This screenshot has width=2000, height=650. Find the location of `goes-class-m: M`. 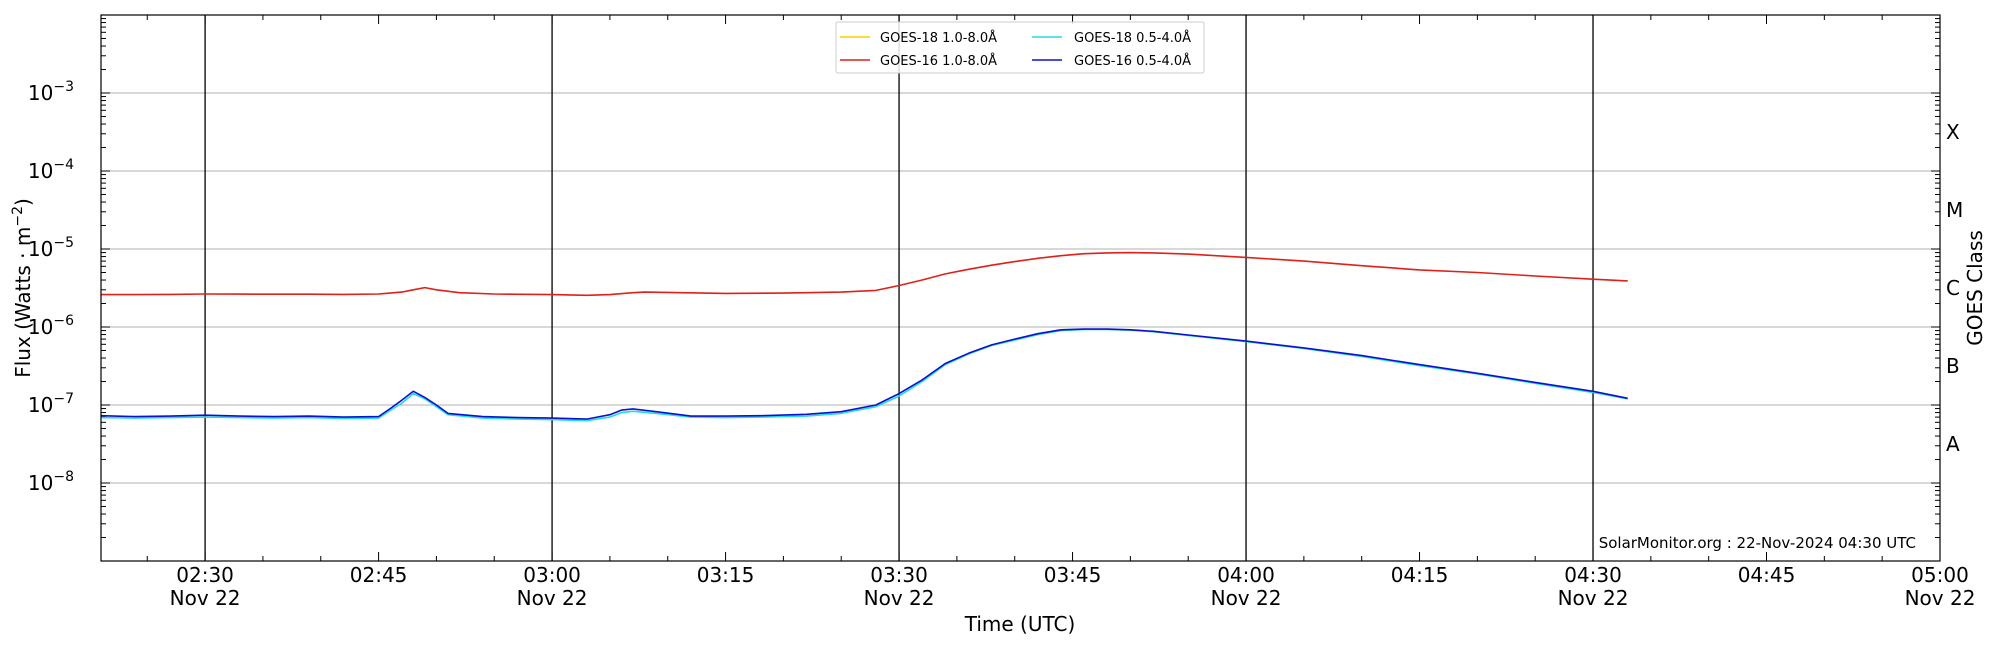

goes-class-m: M is located at coordinates (1954, 210).